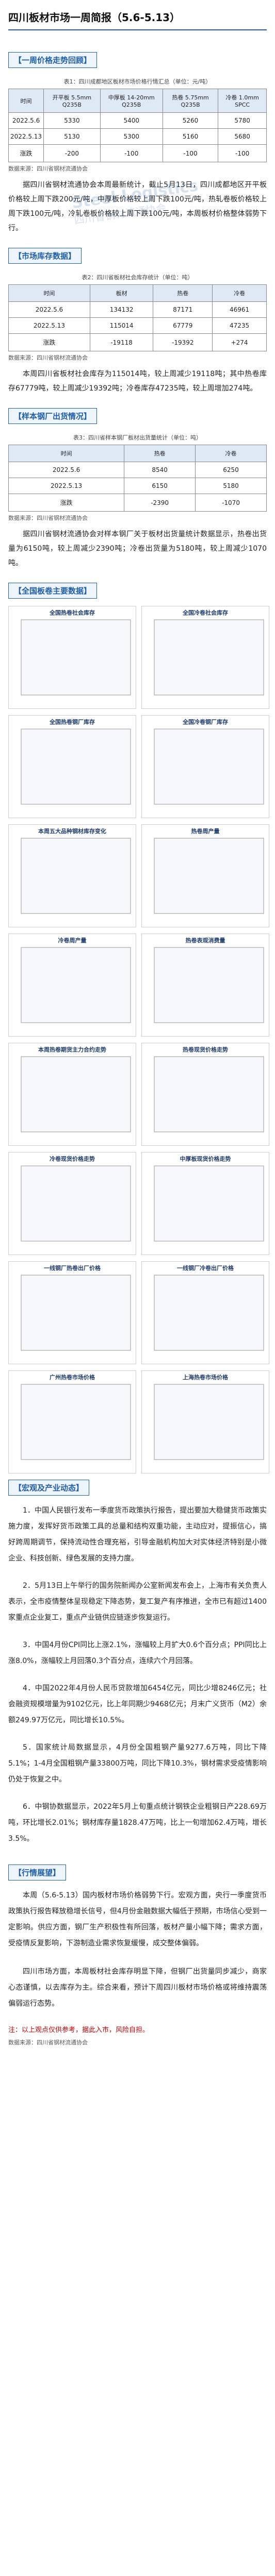 This screenshot has height=2576, width=275. I want to click on table-cell: 67779, so click(183, 325).